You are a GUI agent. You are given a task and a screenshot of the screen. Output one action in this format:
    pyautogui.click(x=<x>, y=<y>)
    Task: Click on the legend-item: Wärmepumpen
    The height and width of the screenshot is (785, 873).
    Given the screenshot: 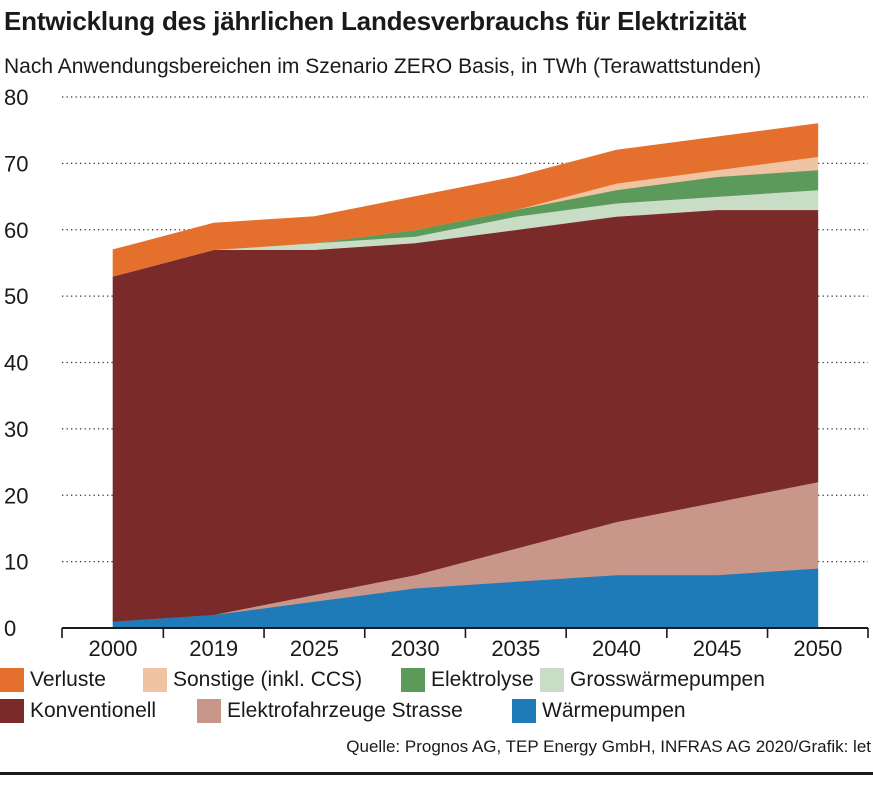 What is the action you would take?
    pyautogui.click(x=599, y=711)
    